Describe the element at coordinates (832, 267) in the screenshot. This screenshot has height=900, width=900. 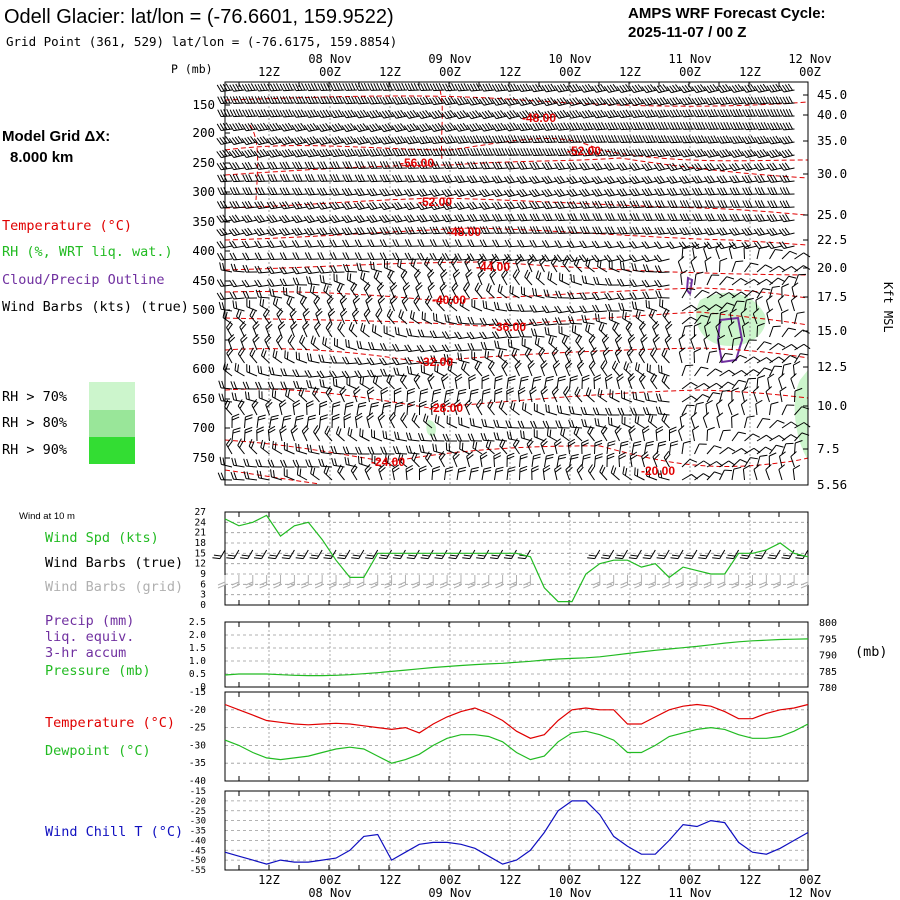
I see `height-tick-label: 20.0` at that location.